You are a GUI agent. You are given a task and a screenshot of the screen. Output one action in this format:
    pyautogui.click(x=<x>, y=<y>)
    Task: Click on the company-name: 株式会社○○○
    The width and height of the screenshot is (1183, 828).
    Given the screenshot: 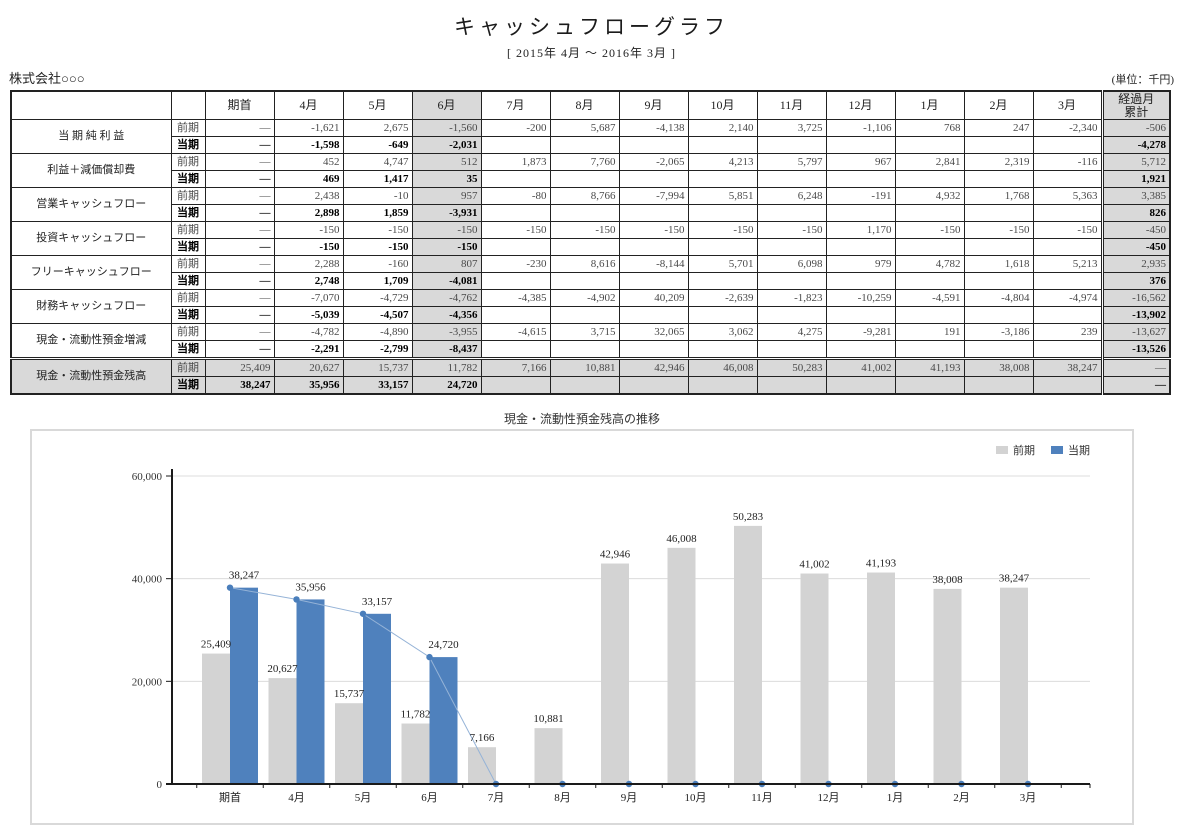 What is the action you would take?
    pyautogui.click(x=47, y=78)
    